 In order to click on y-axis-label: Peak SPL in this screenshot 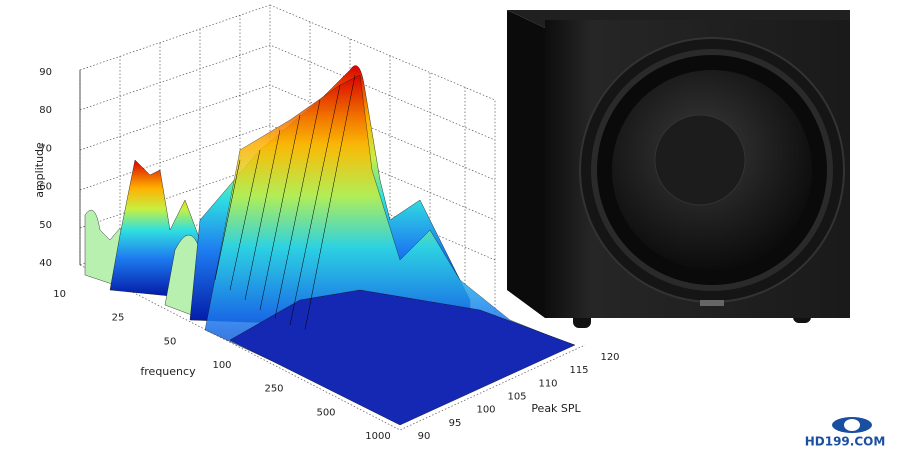, I will do `click(556, 408)`.